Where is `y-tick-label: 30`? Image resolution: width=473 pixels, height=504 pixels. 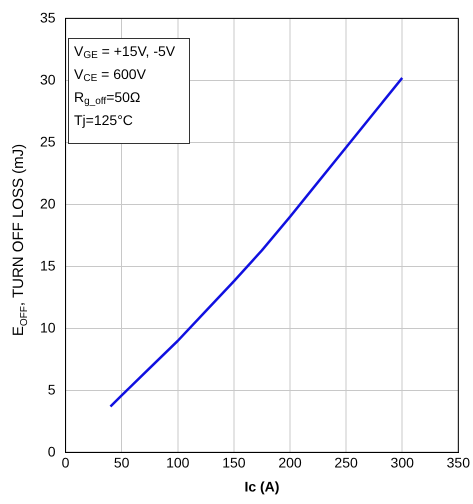
y-tick-label: 30 is located at coordinates (48, 79).